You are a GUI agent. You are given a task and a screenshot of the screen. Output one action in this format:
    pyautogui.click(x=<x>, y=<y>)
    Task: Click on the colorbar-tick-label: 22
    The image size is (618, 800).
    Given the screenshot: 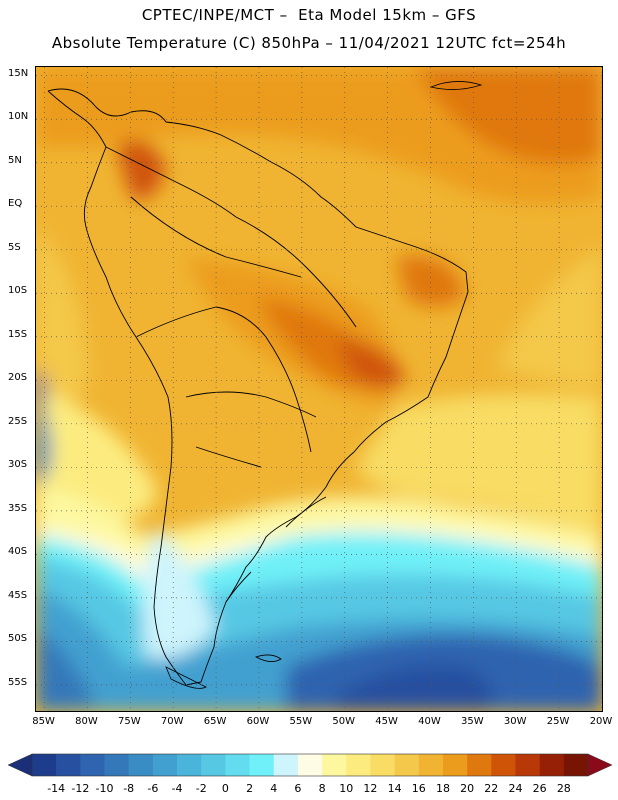 What is the action you would take?
    pyautogui.click(x=491, y=788)
    